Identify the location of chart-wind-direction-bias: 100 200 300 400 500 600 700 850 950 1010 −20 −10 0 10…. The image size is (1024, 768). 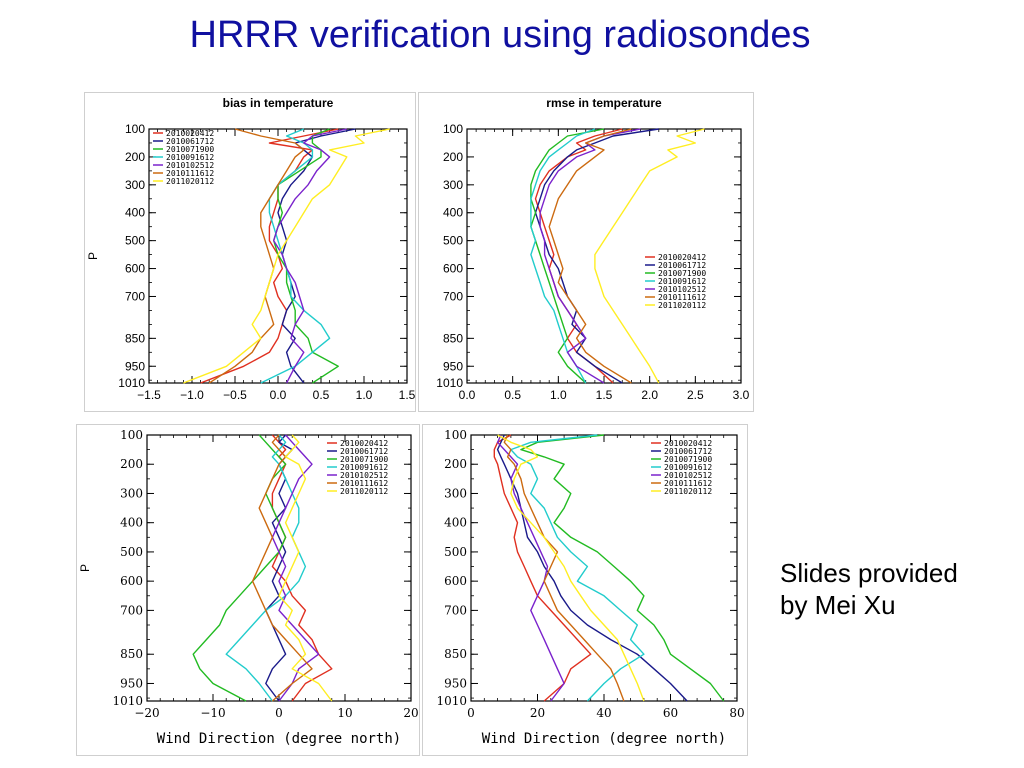
(248, 590).